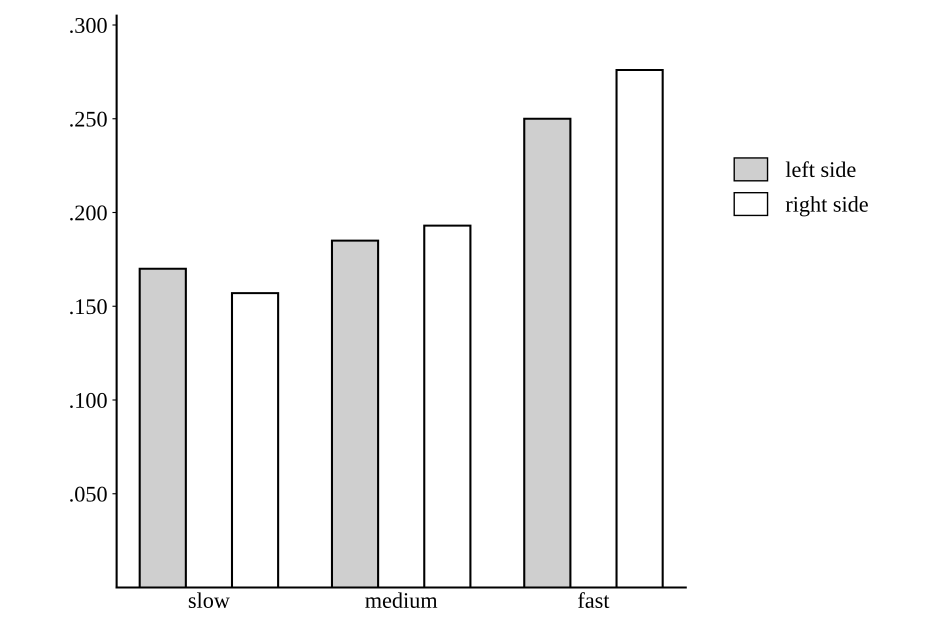 The height and width of the screenshot is (625, 933). What do you see at coordinates (88, 494) in the screenshot?
I see `y-tick-label: .050` at bounding box center [88, 494].